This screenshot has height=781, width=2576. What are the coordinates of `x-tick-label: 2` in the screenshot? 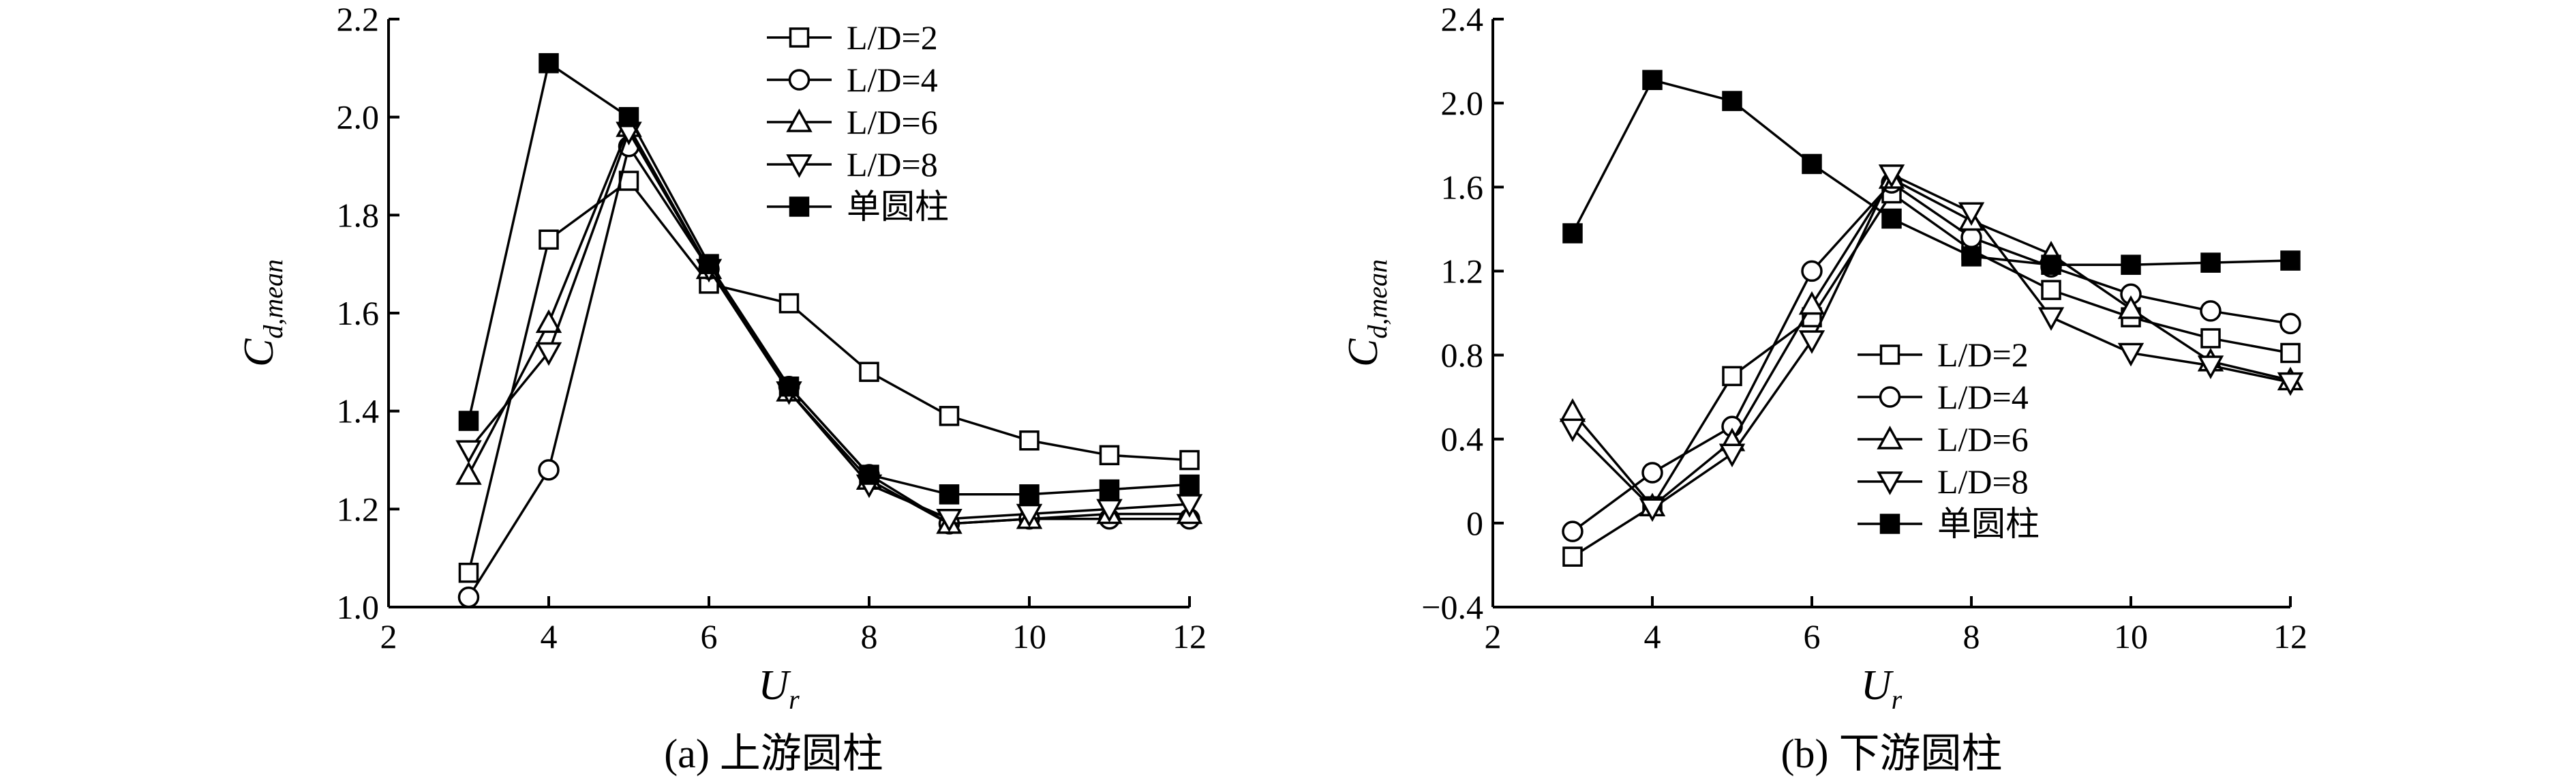 It's located at (1493, 636).